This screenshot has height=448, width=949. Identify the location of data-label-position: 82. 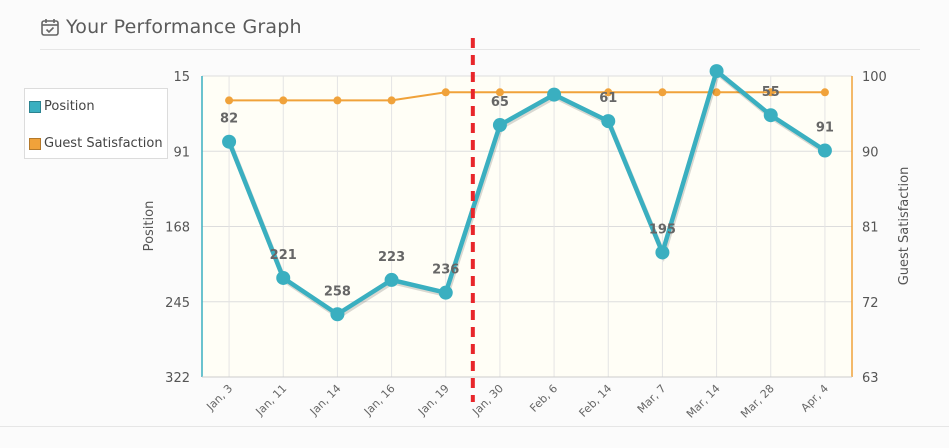
(229, 119).